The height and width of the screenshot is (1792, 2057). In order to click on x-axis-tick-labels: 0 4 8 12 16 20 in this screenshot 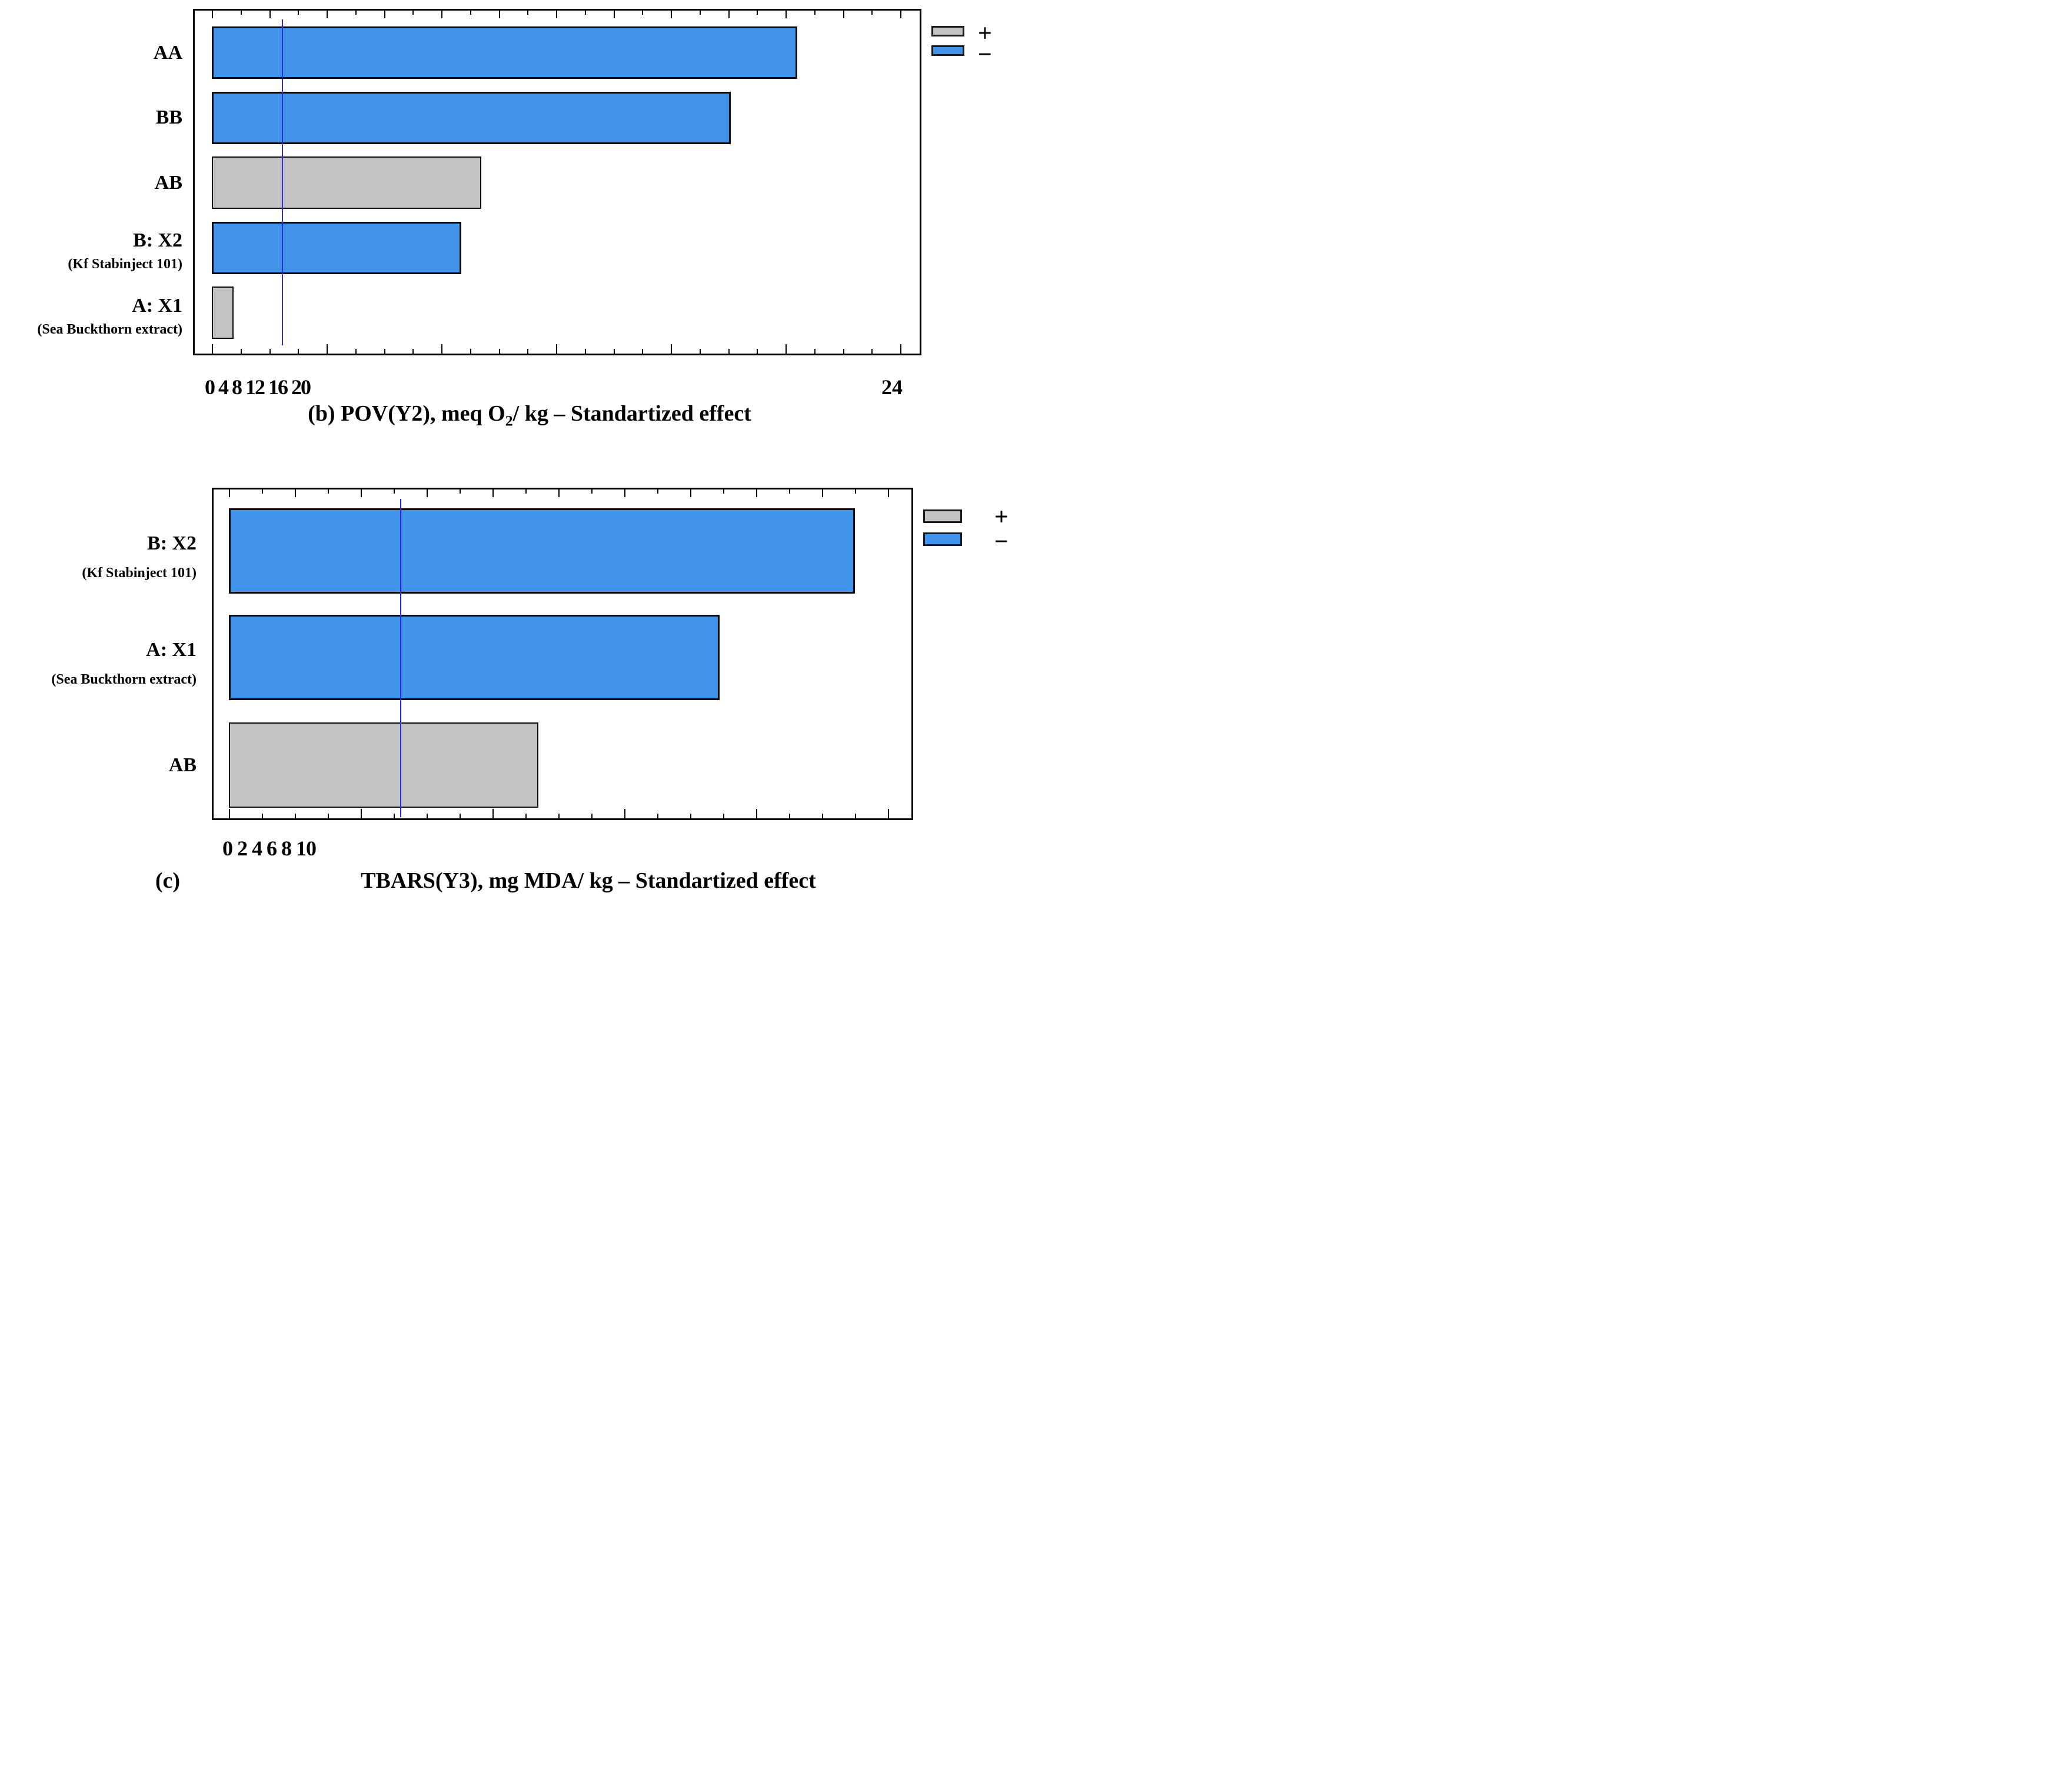, I will do `click(258, 387)`.